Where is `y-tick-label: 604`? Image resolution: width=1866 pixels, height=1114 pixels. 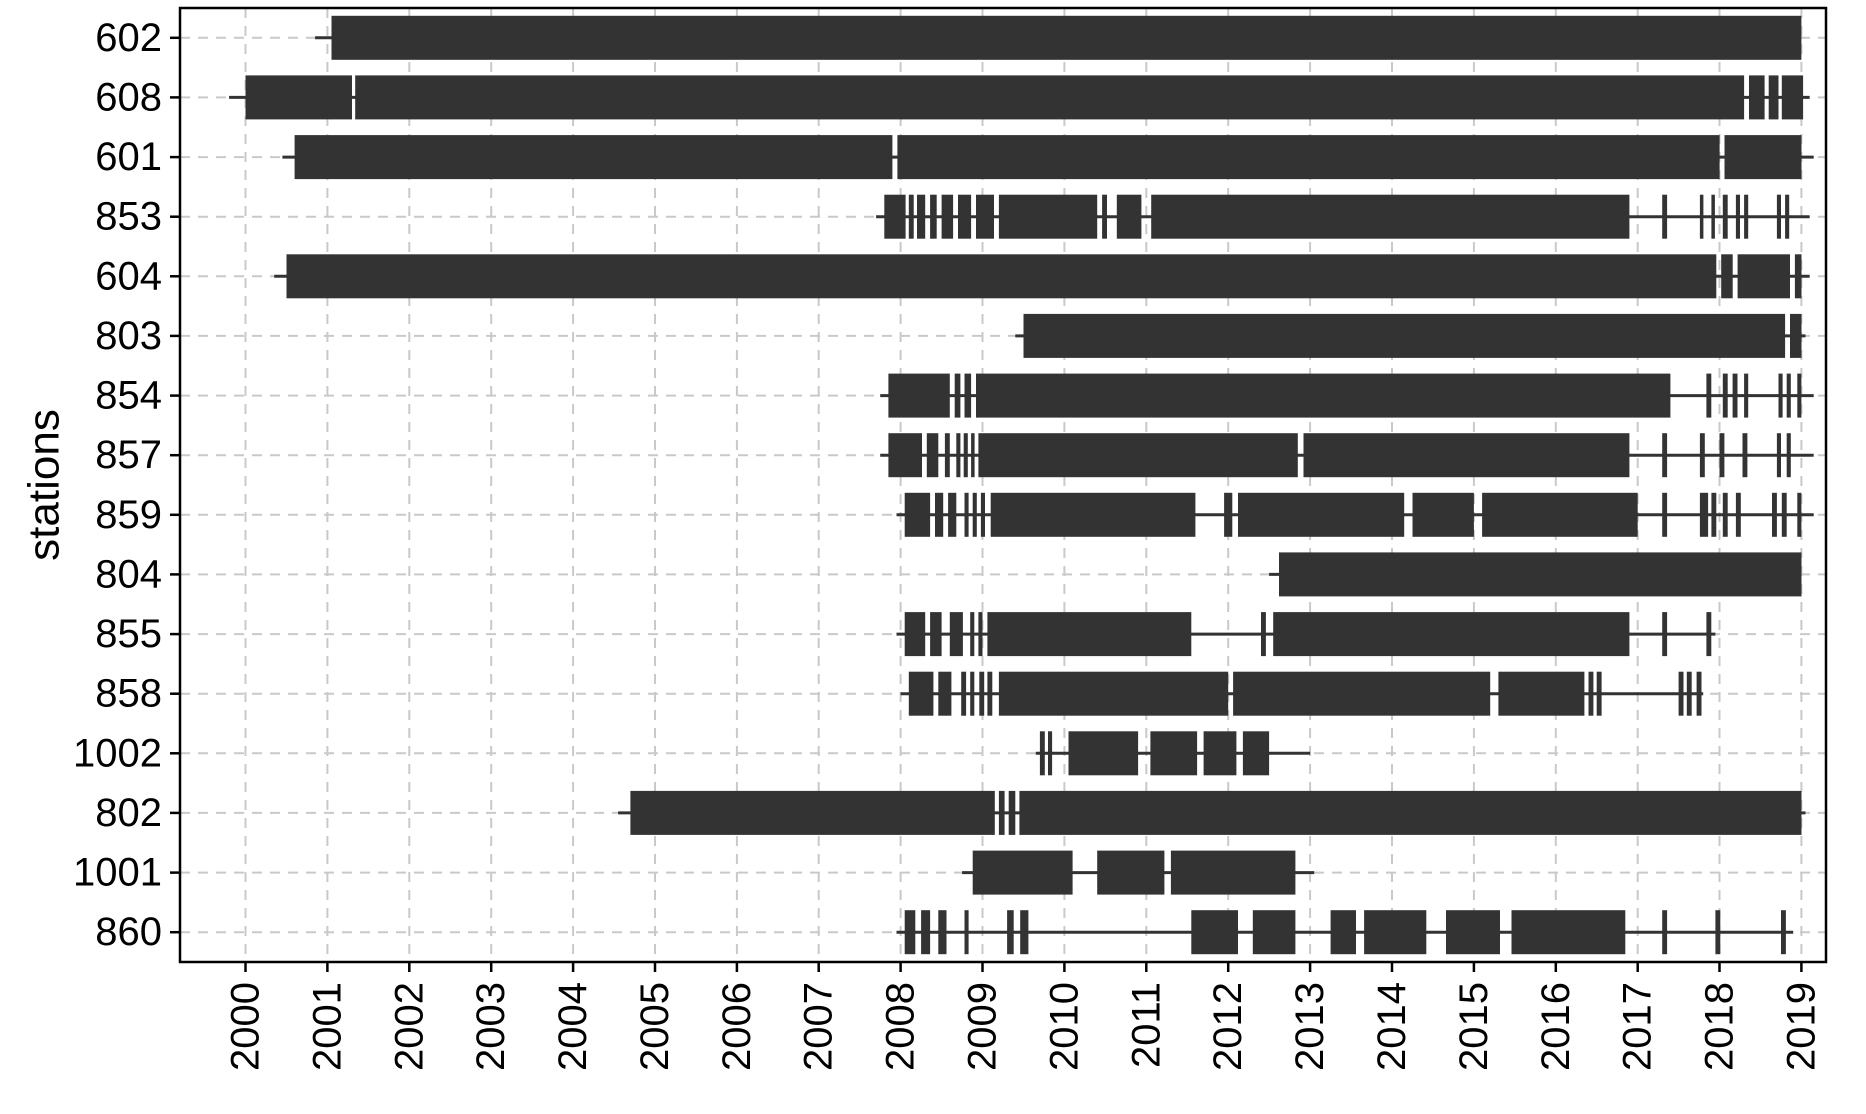
y-tick-label: 604 is located at coordinates (128, 276).